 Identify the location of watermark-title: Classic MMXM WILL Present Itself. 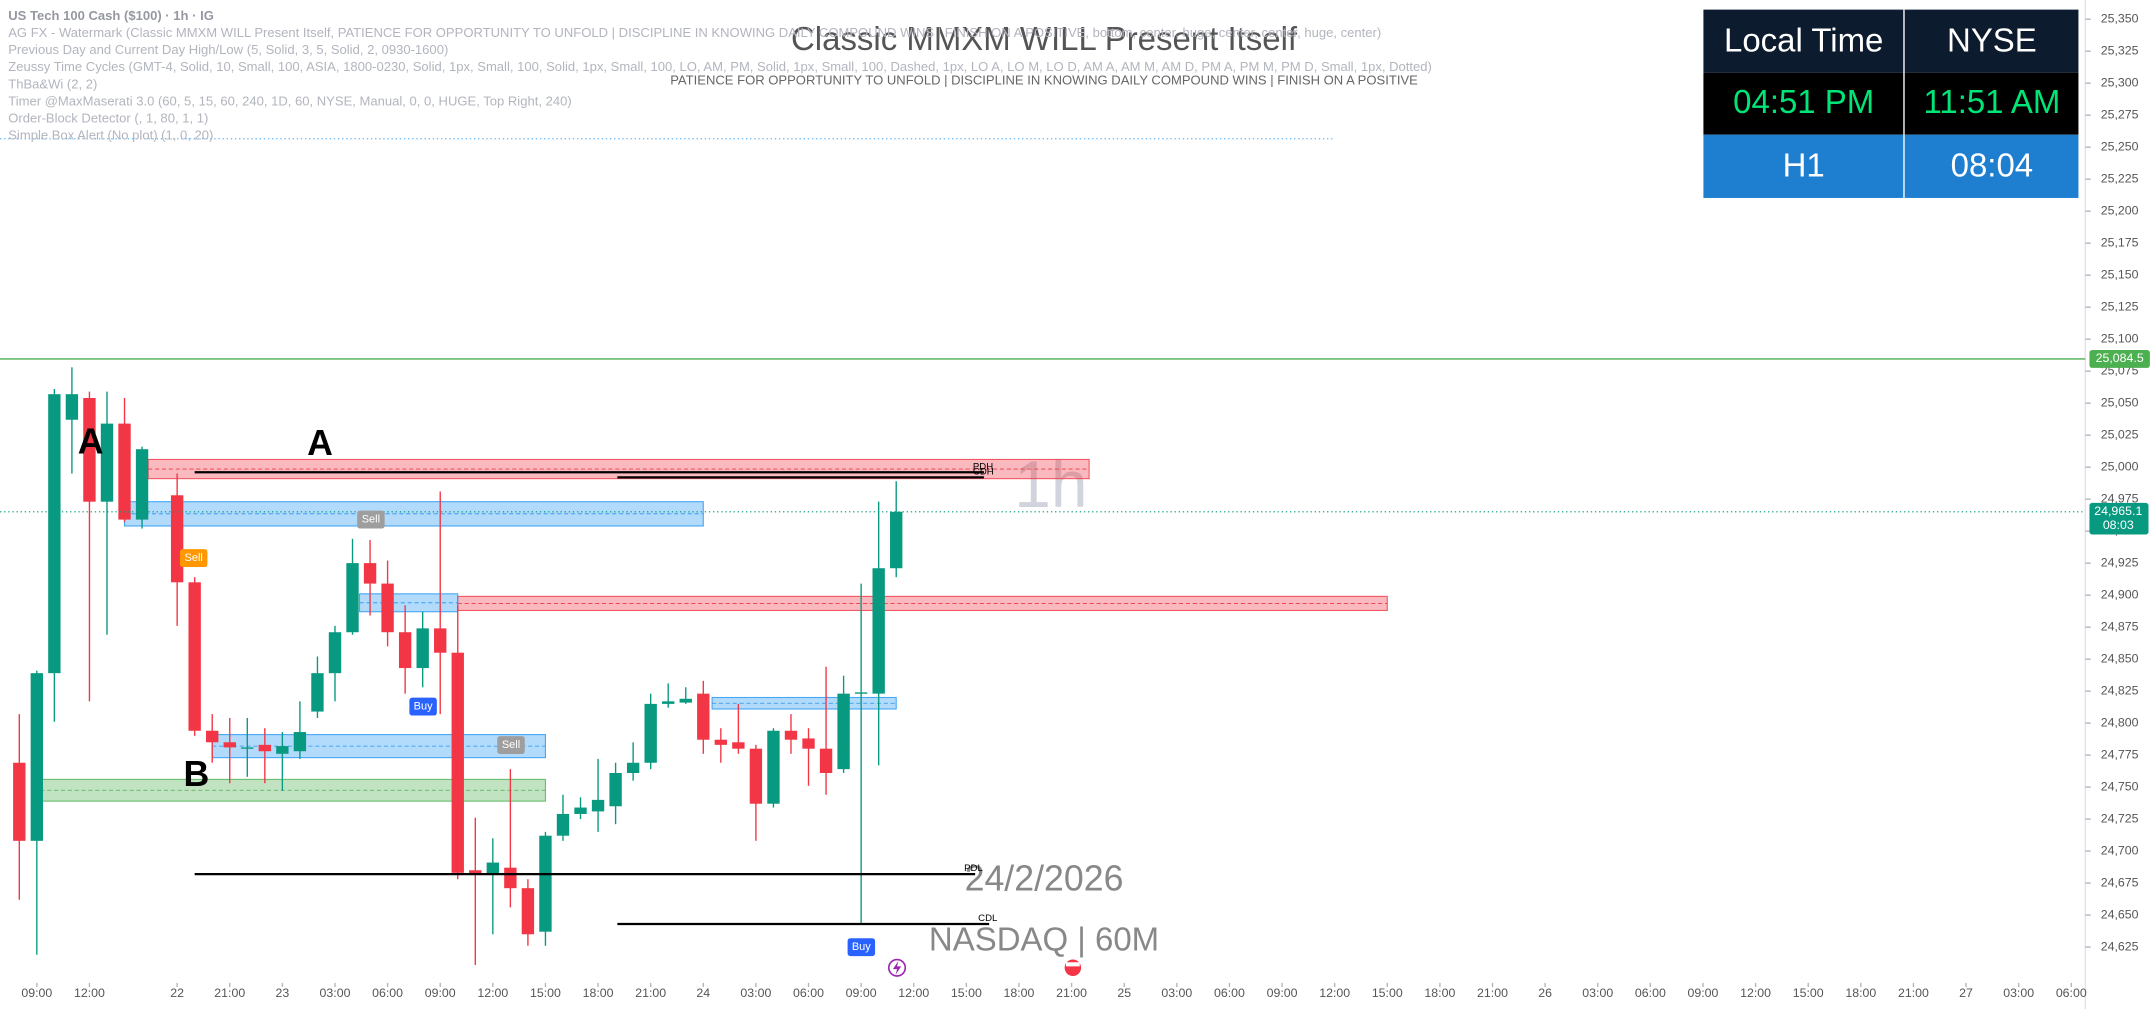
(1044, 38).